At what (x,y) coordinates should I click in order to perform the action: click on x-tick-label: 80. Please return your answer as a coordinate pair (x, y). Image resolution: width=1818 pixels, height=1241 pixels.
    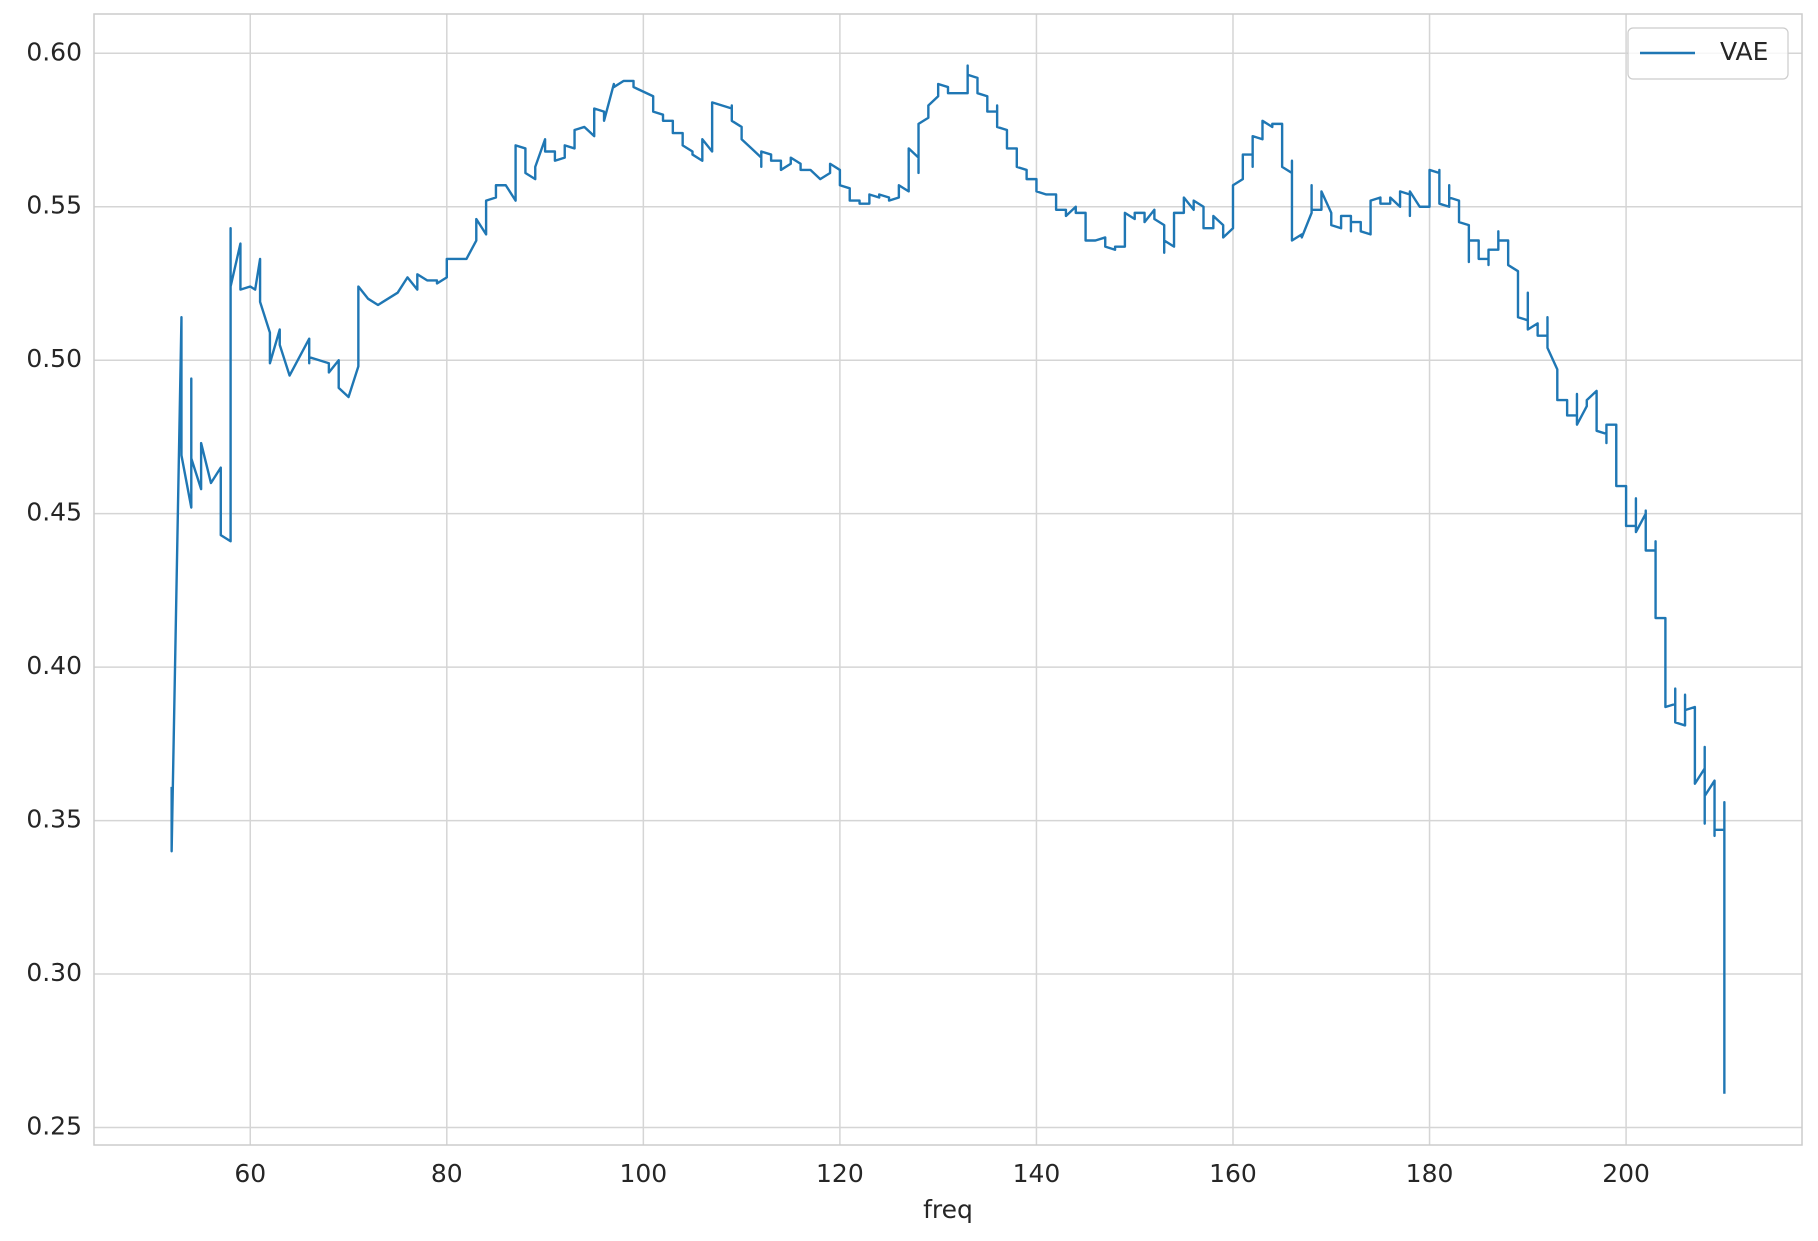
    Looking at the image, I should click on (447, 1173).